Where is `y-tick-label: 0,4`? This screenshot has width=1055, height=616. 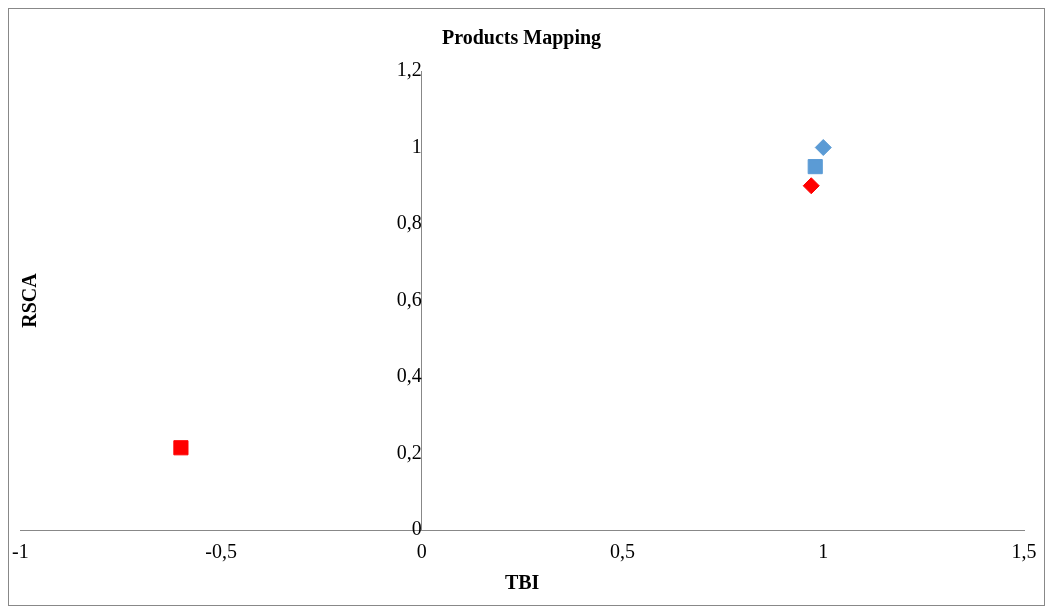 y-tick-label: 0,4 is located at coordinates (409, 375).